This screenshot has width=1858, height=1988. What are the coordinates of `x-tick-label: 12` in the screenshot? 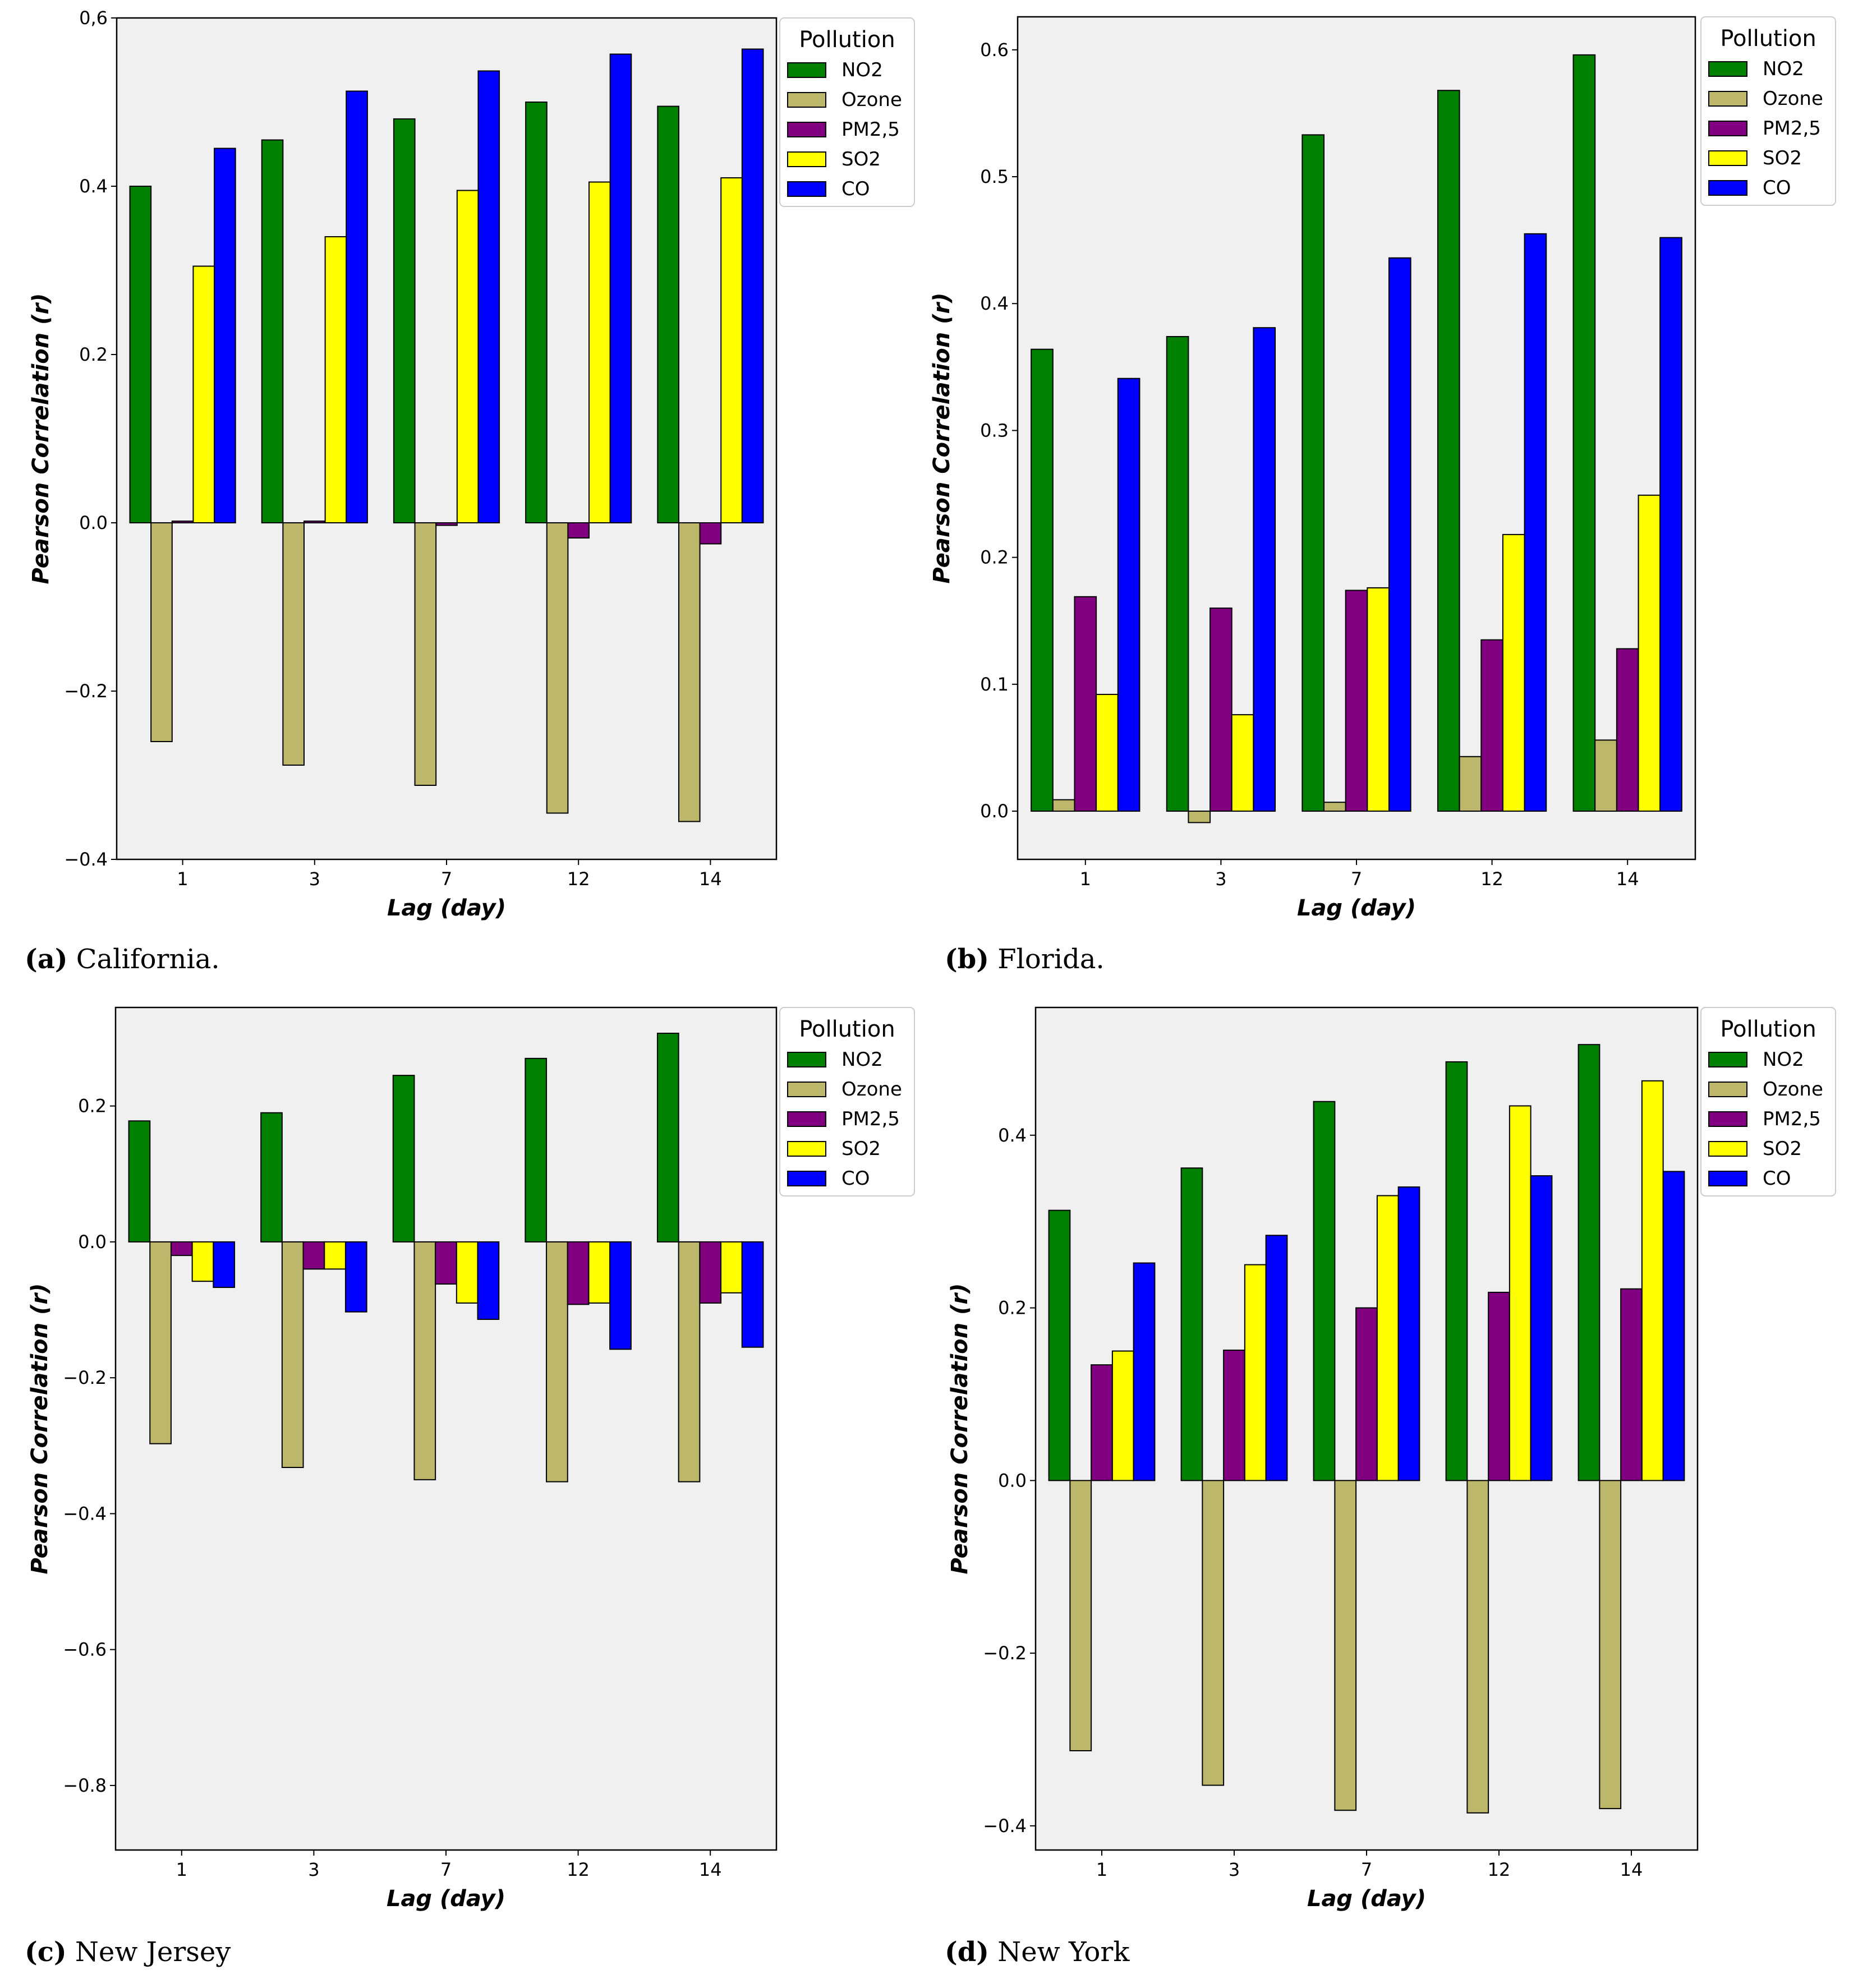 It's located at (1499, 1869).